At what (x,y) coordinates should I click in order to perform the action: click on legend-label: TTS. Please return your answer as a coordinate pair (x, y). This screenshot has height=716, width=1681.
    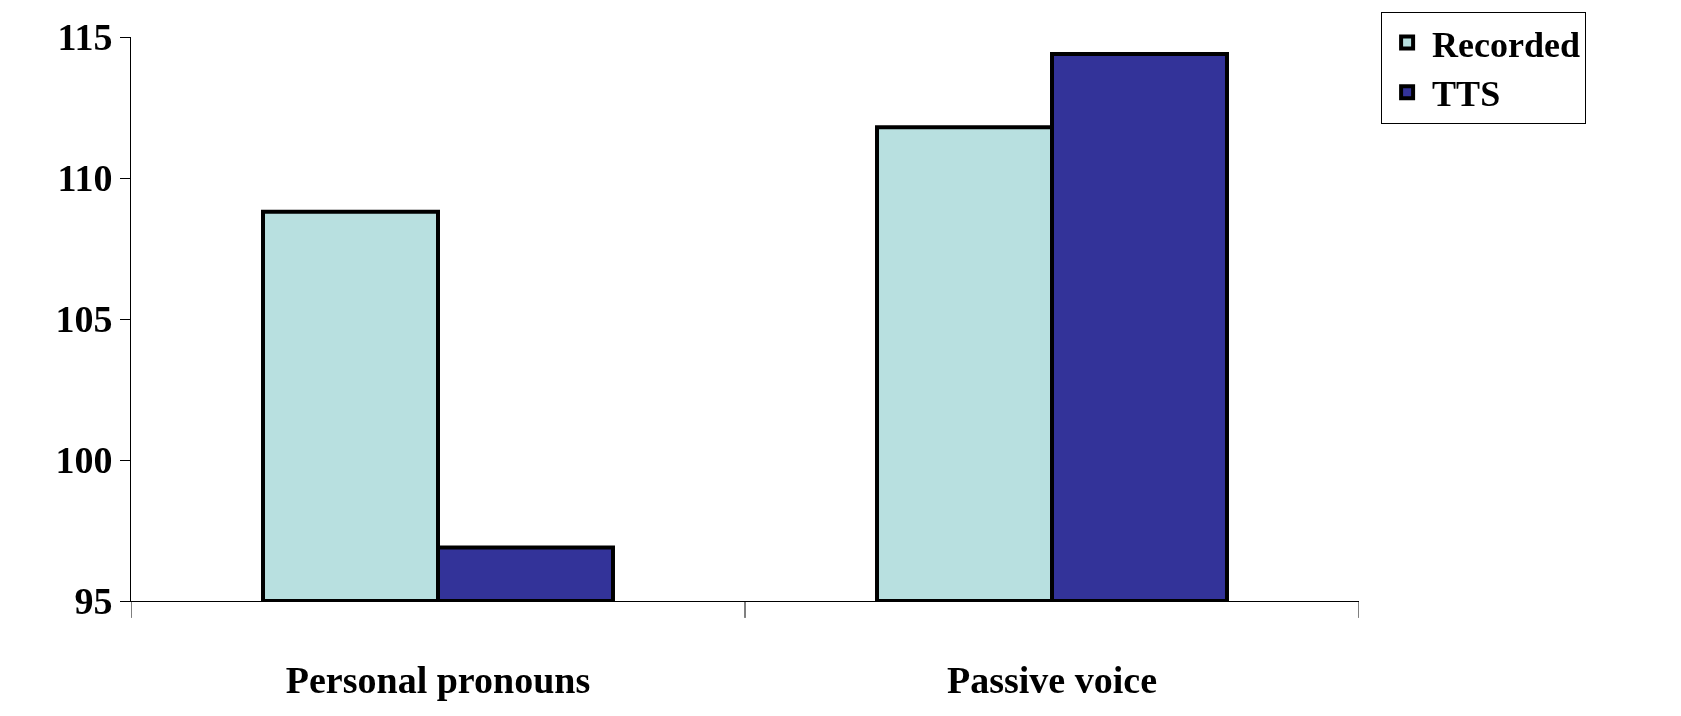
    Looking at the image, I should click on (1466, 94).